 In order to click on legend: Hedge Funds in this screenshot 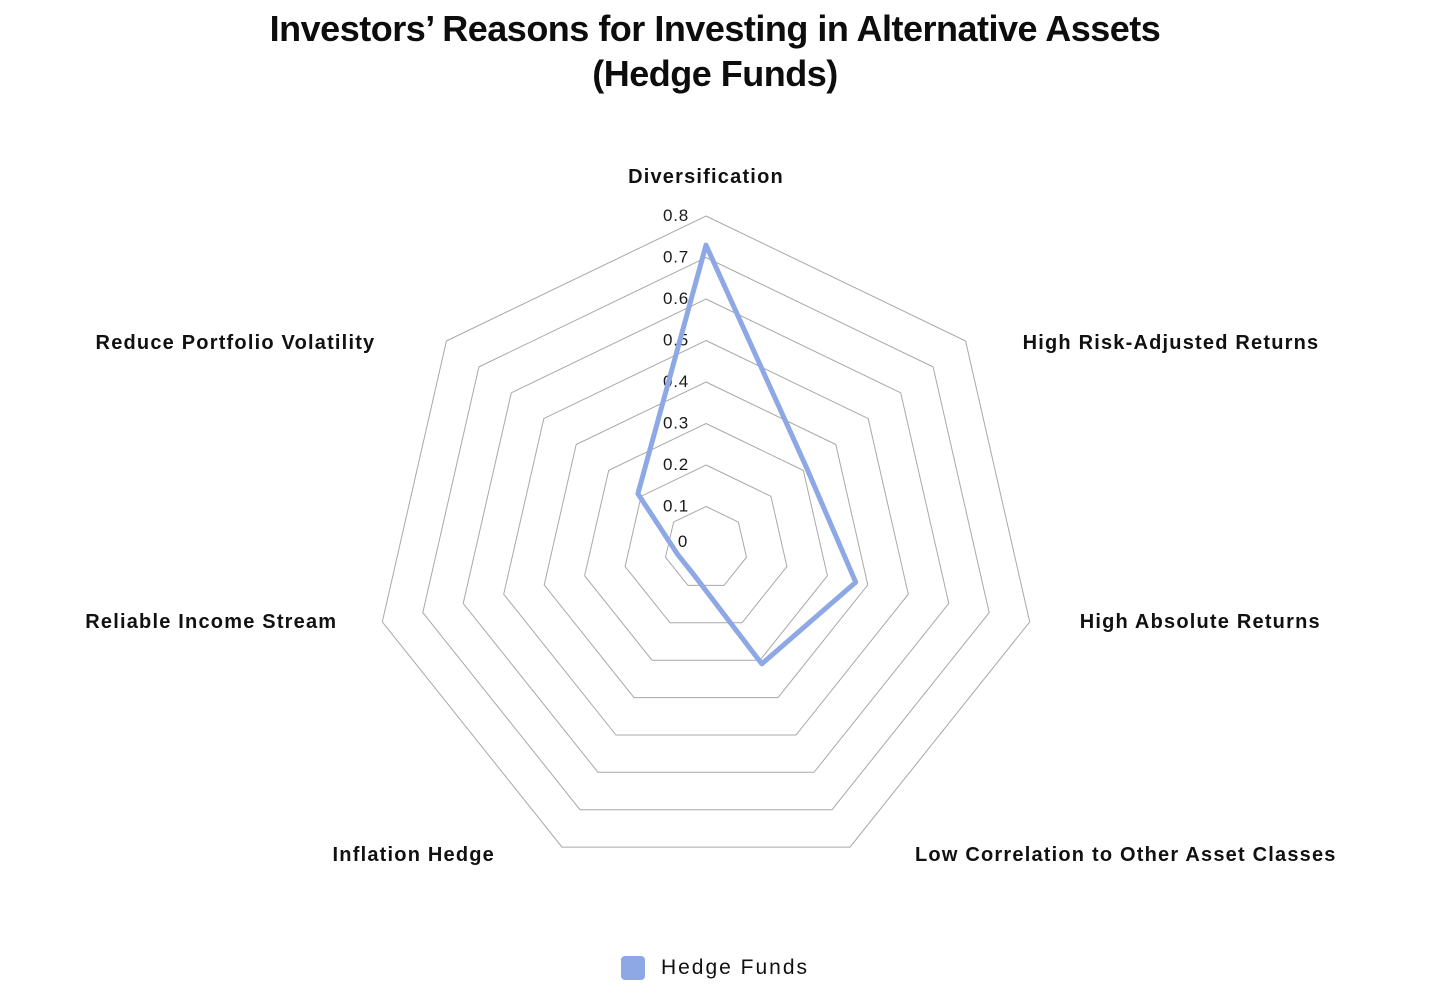, I will do `click(715, 968)`.